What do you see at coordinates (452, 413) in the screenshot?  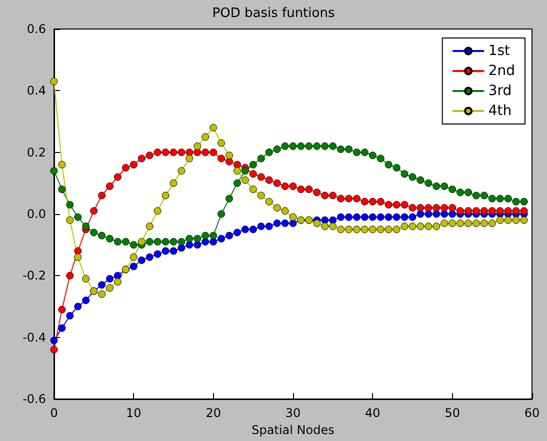 I see `x-tick-label: 50` at bounding box center [452, 413].